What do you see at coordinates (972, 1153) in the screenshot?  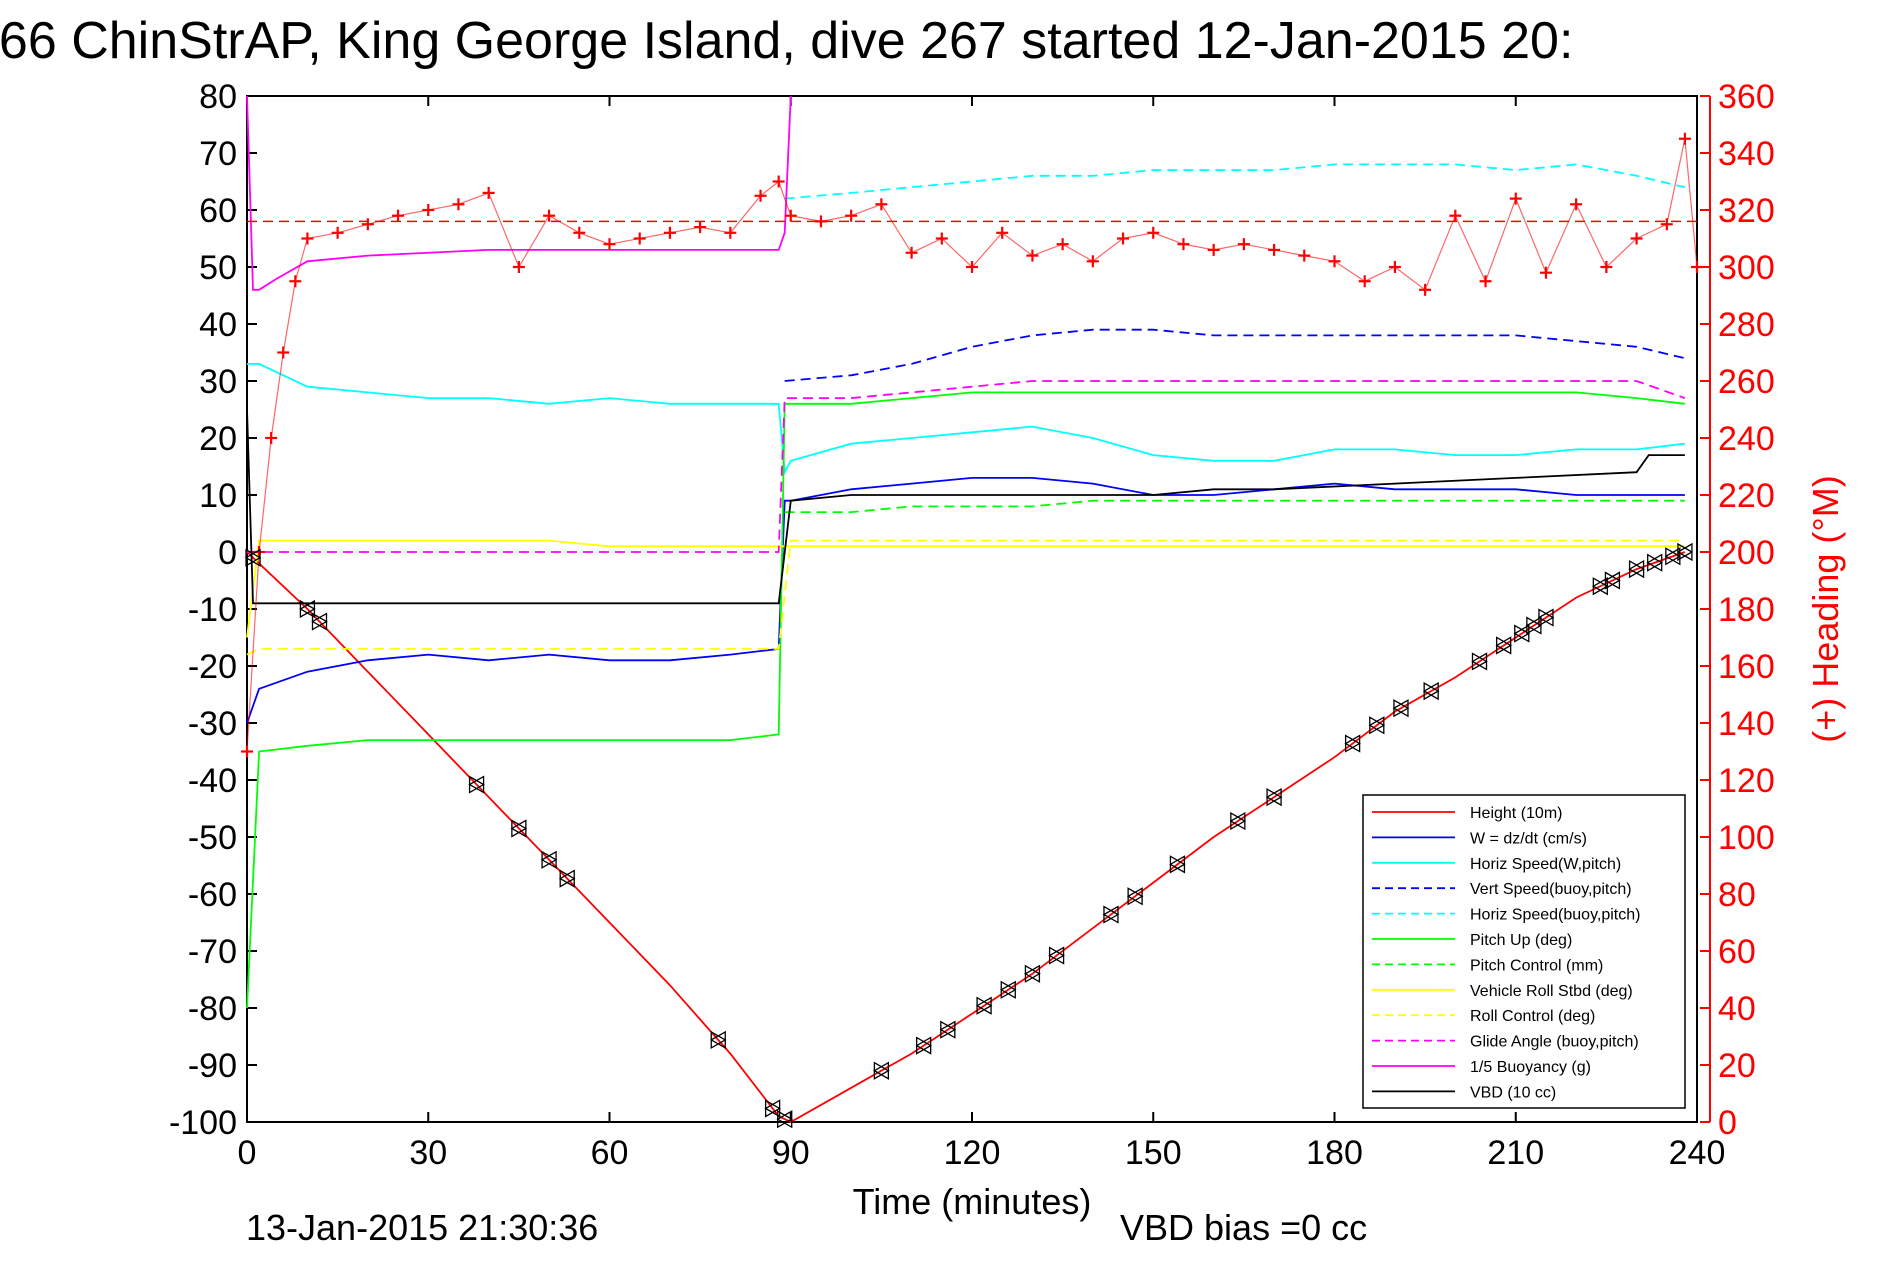 I see `x-tick-label: 120` at bounding box center [972, 1153].